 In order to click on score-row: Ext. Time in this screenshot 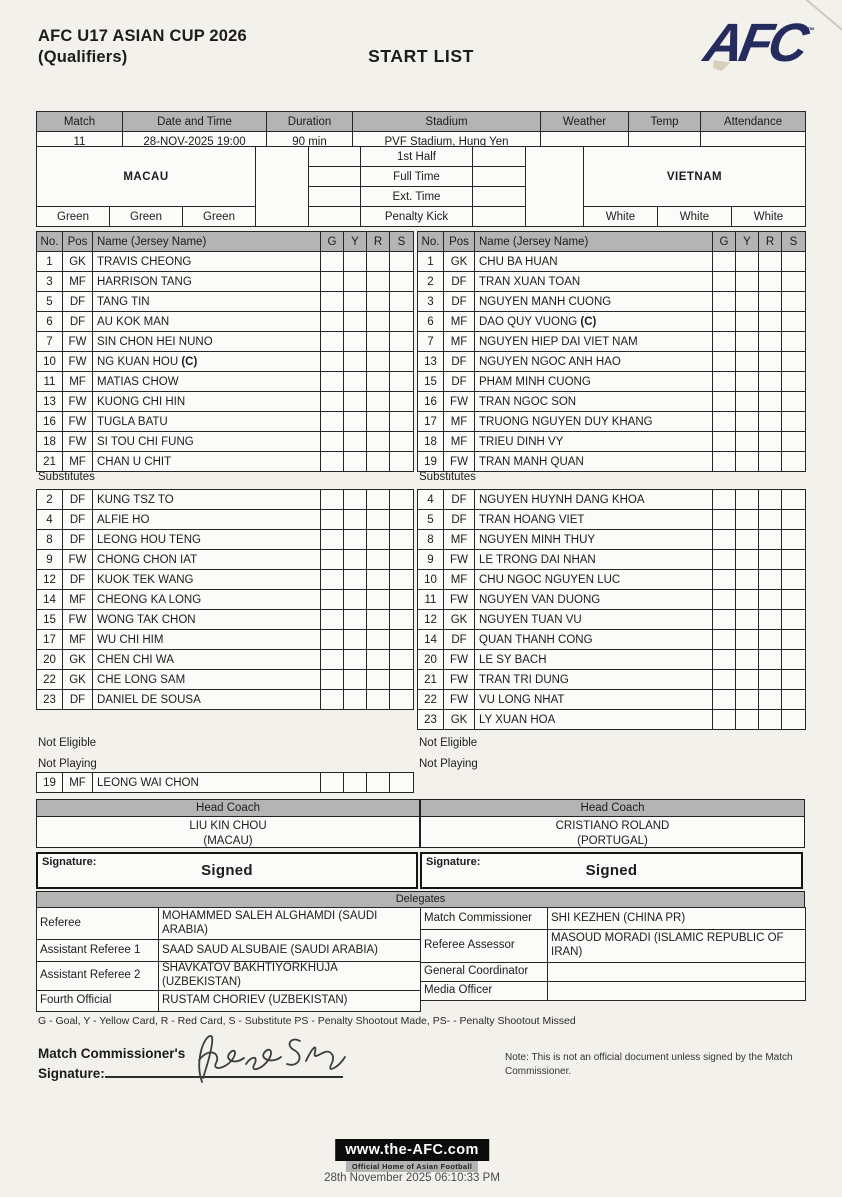, I will do `click(421, 196)`.